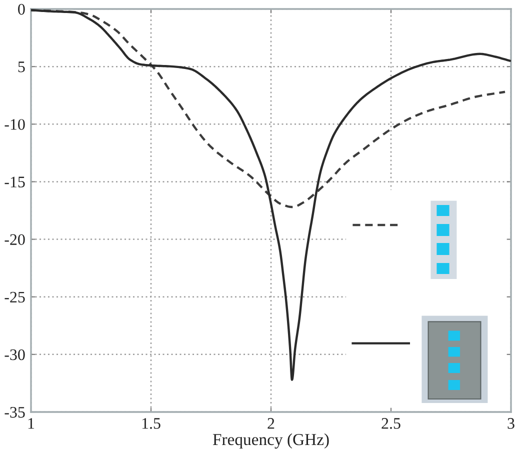  I want to click on y-tick-label: 5, so click(21, 67).